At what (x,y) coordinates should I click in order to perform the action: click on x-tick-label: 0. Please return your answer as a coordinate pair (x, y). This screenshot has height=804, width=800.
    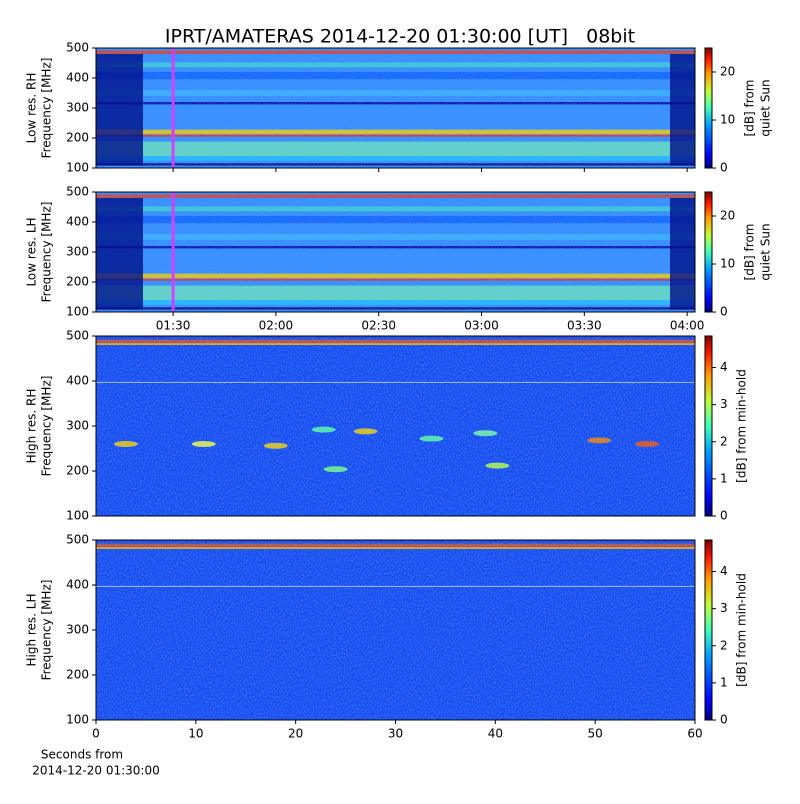
    Looking at the image, I should click on (96, 734).